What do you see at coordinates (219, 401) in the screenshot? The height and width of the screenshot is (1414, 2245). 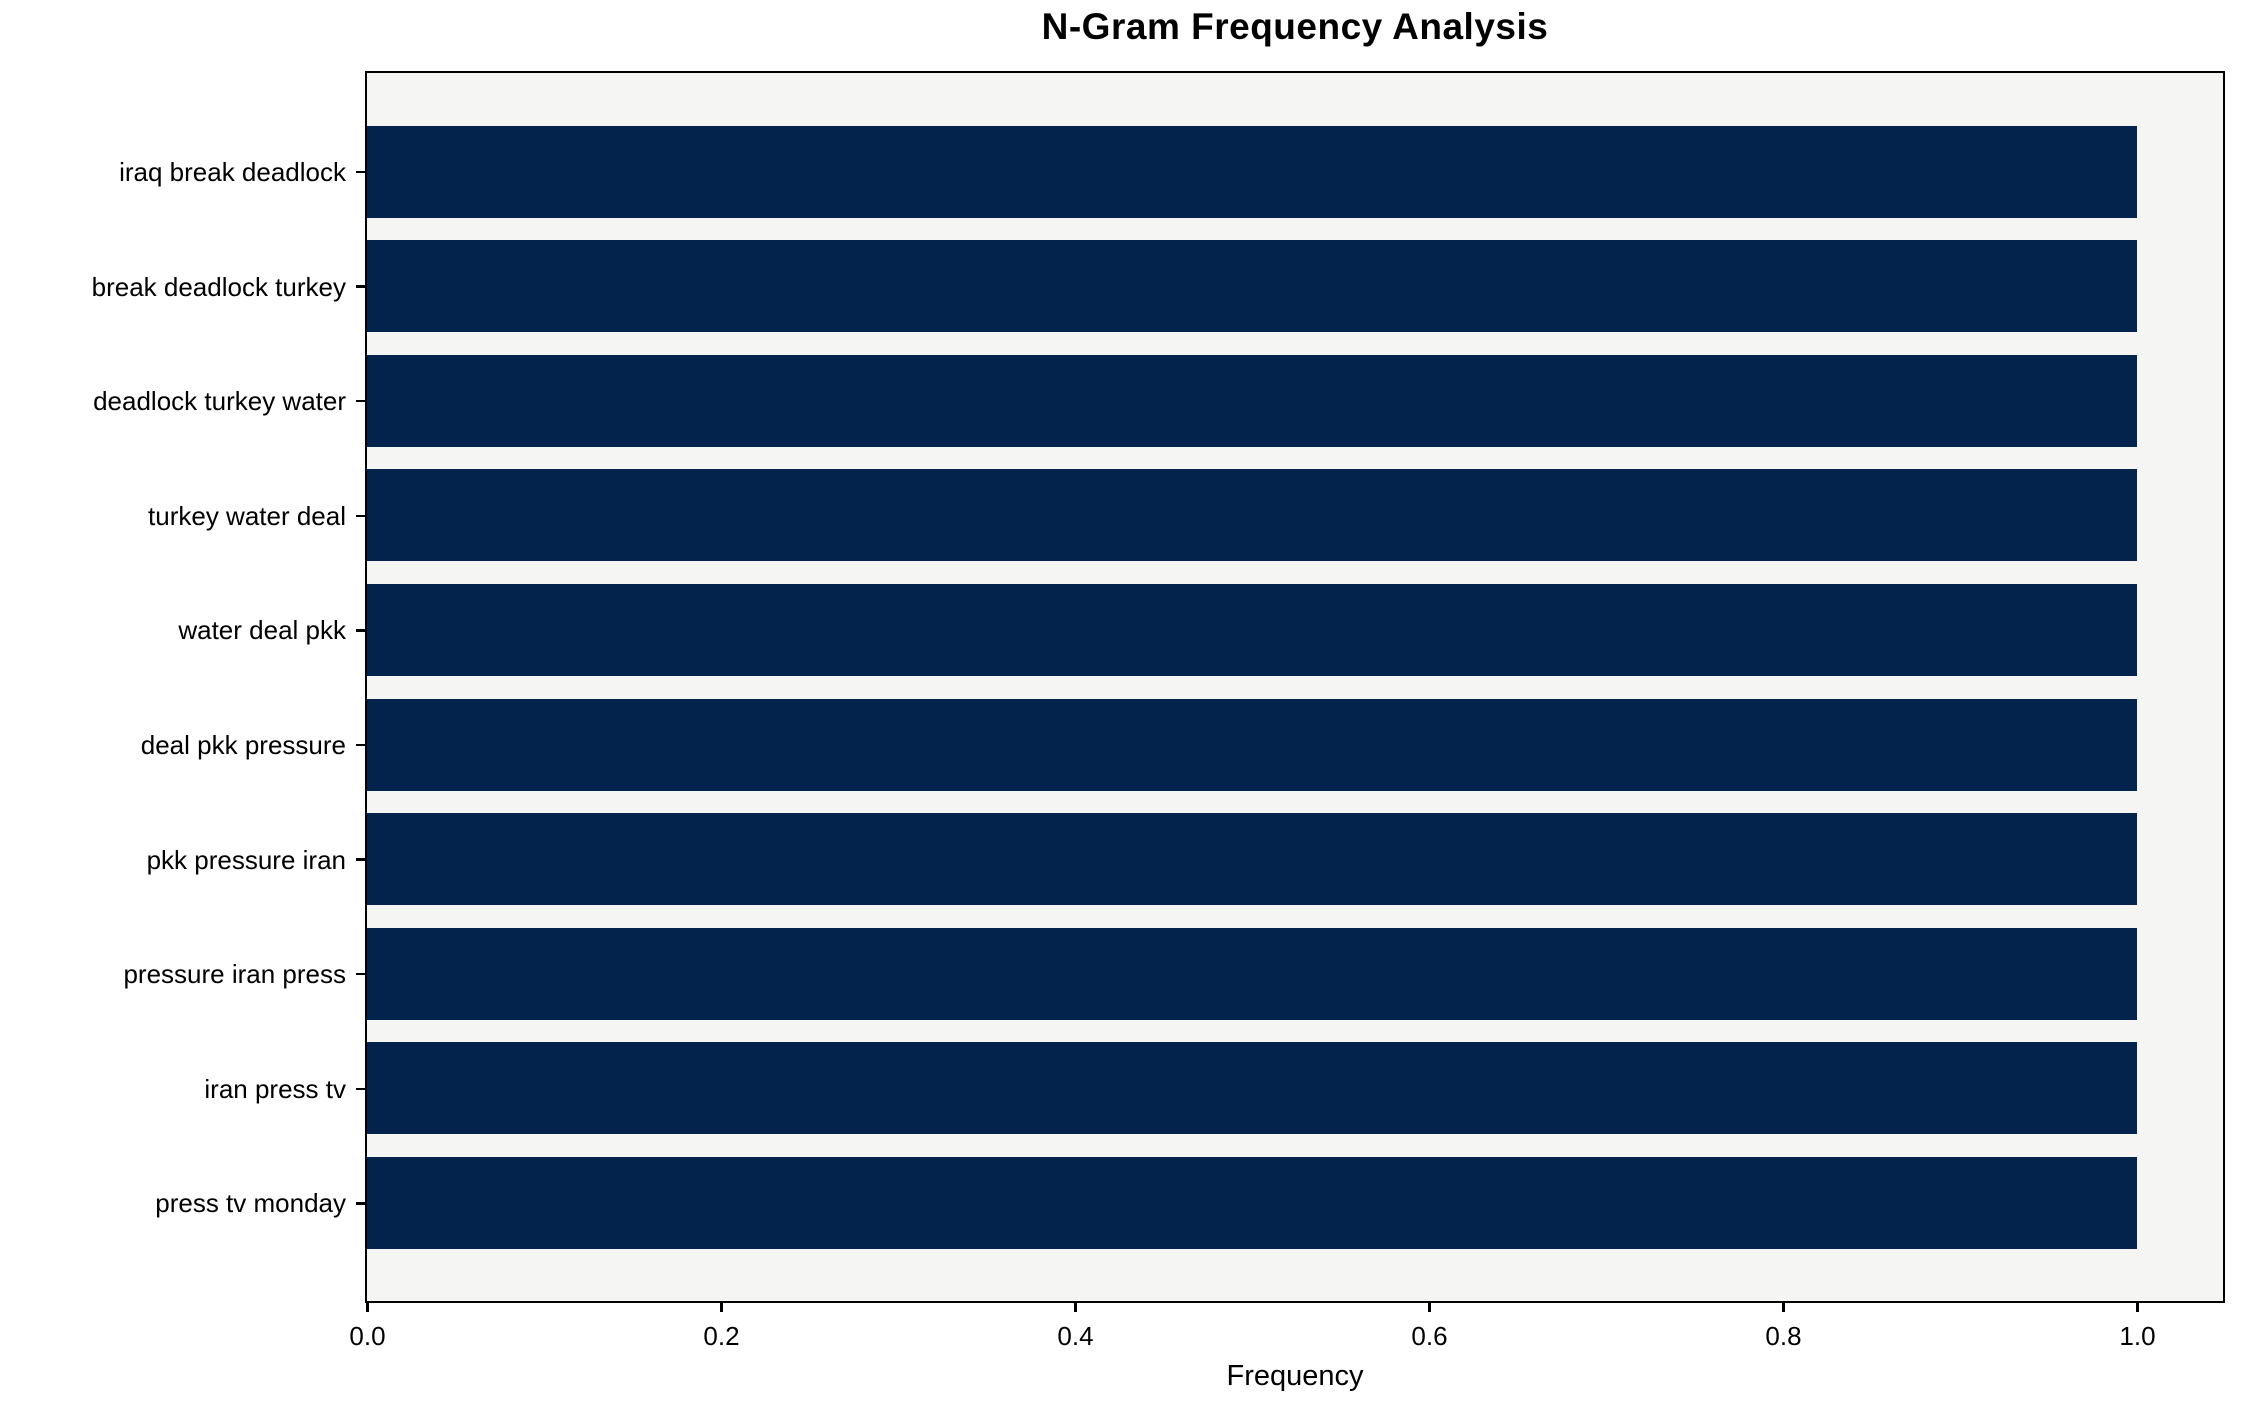 I see `y-tick-label: deadlock turkey water` at bounding box center [219, 401].